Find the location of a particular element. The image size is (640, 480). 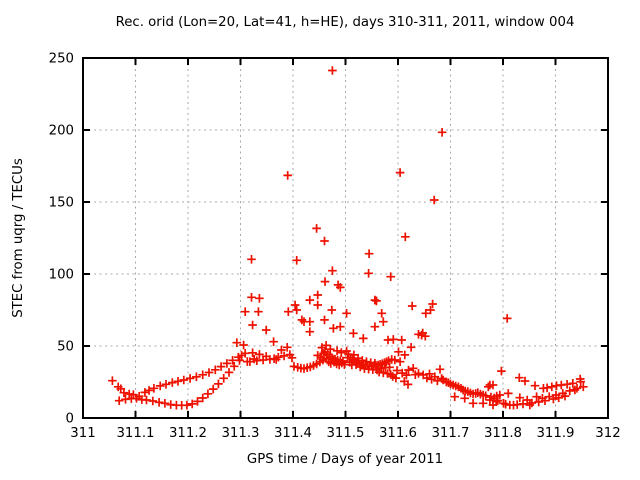

x-tick-label: 312 is located at coordinates (607, 433).